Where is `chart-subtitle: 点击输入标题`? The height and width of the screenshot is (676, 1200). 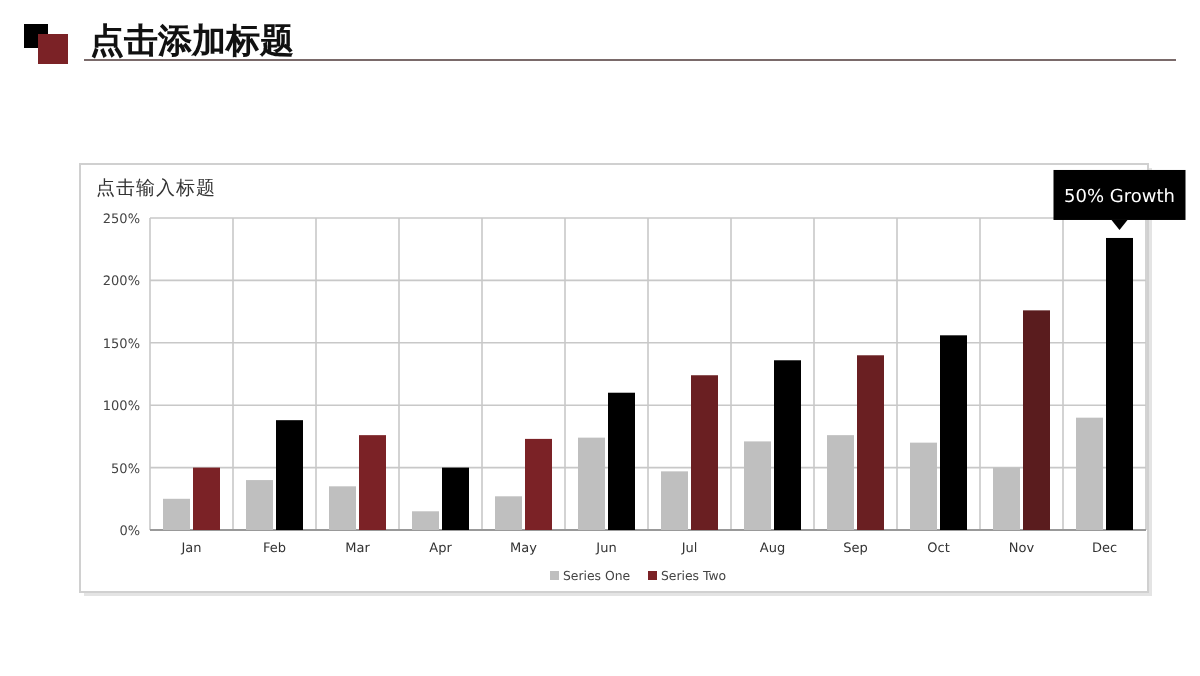
chart-subtitle: 点击输入标题 is located at coordinates (156, 188).